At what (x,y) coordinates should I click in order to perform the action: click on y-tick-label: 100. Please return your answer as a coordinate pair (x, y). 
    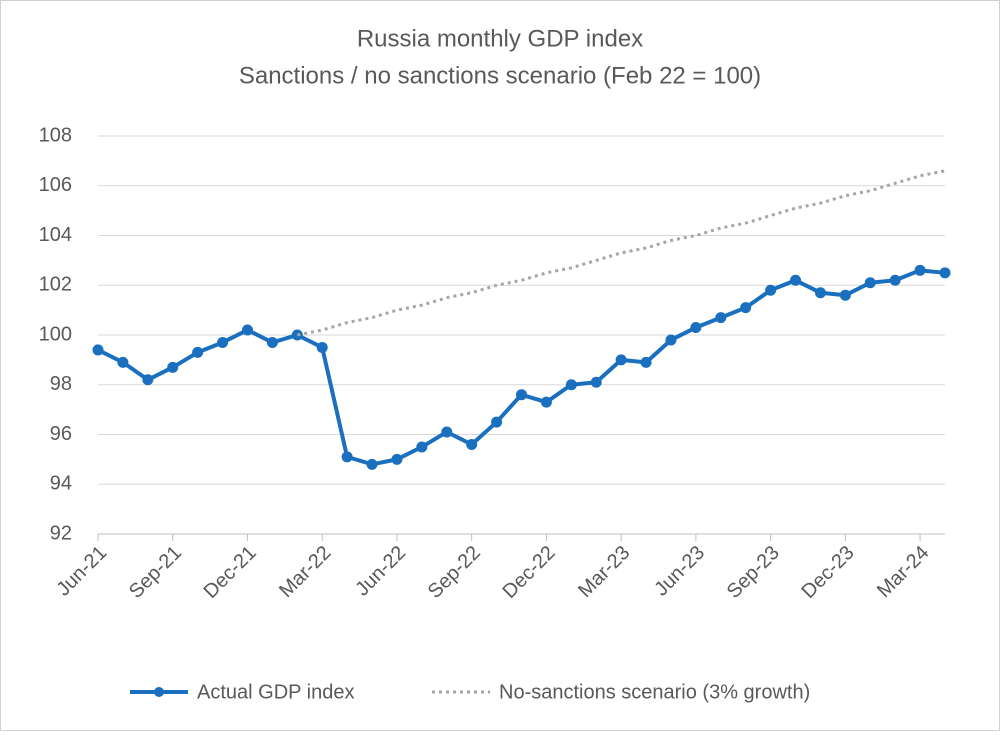
    Looking at the image, I should click on (55, 334).